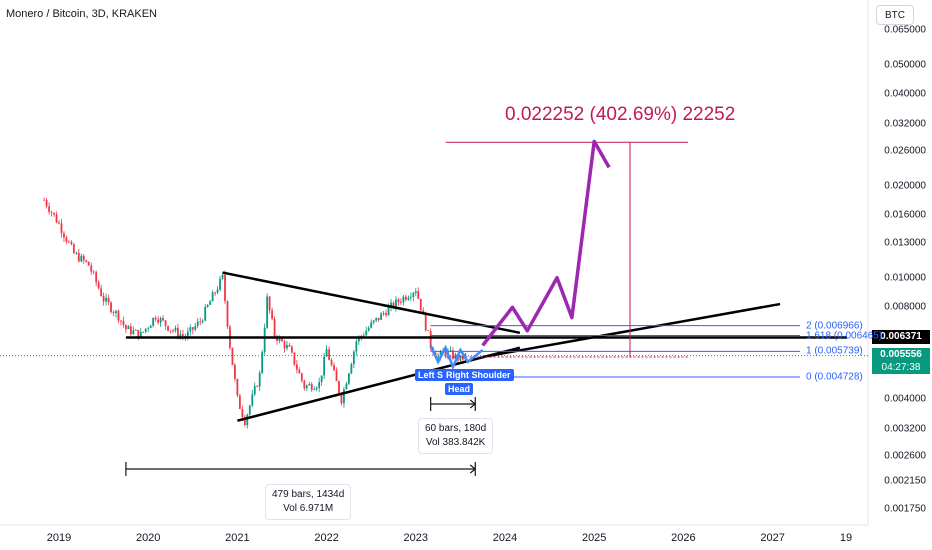 This screenshot has width=932, height=550. I want to click on current-price-value: 0.005556, so click(901, 354).